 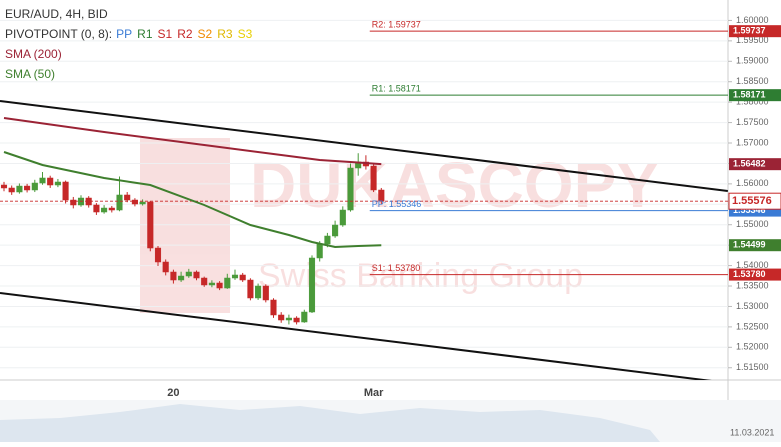 What do you see at coordinates (33, 54) in the screenshot?
I see `legend-entry: SMA (200)` at bounding box center [33, 54].